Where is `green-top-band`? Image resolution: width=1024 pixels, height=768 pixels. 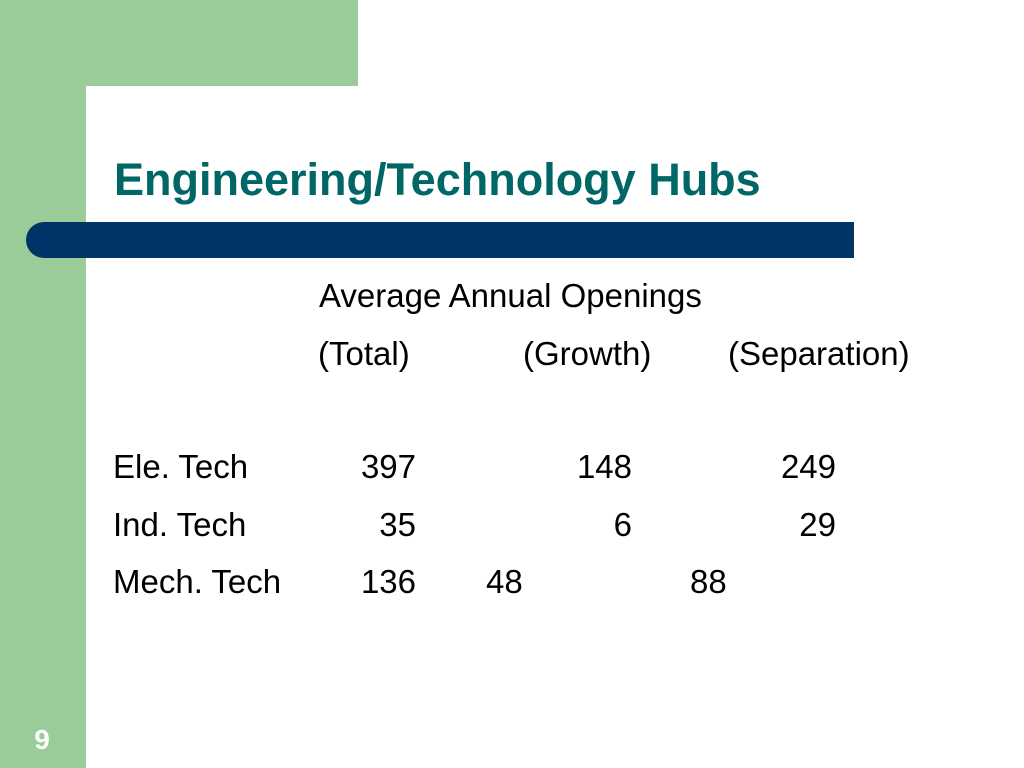 green-top-band is located at coordinates (179, 43).